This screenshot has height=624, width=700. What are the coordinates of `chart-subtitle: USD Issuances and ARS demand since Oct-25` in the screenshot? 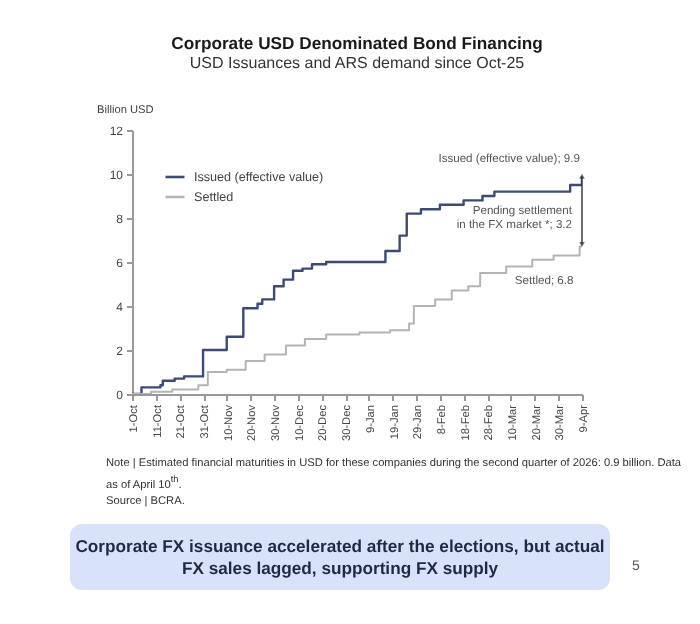 It's located at (357, 63).